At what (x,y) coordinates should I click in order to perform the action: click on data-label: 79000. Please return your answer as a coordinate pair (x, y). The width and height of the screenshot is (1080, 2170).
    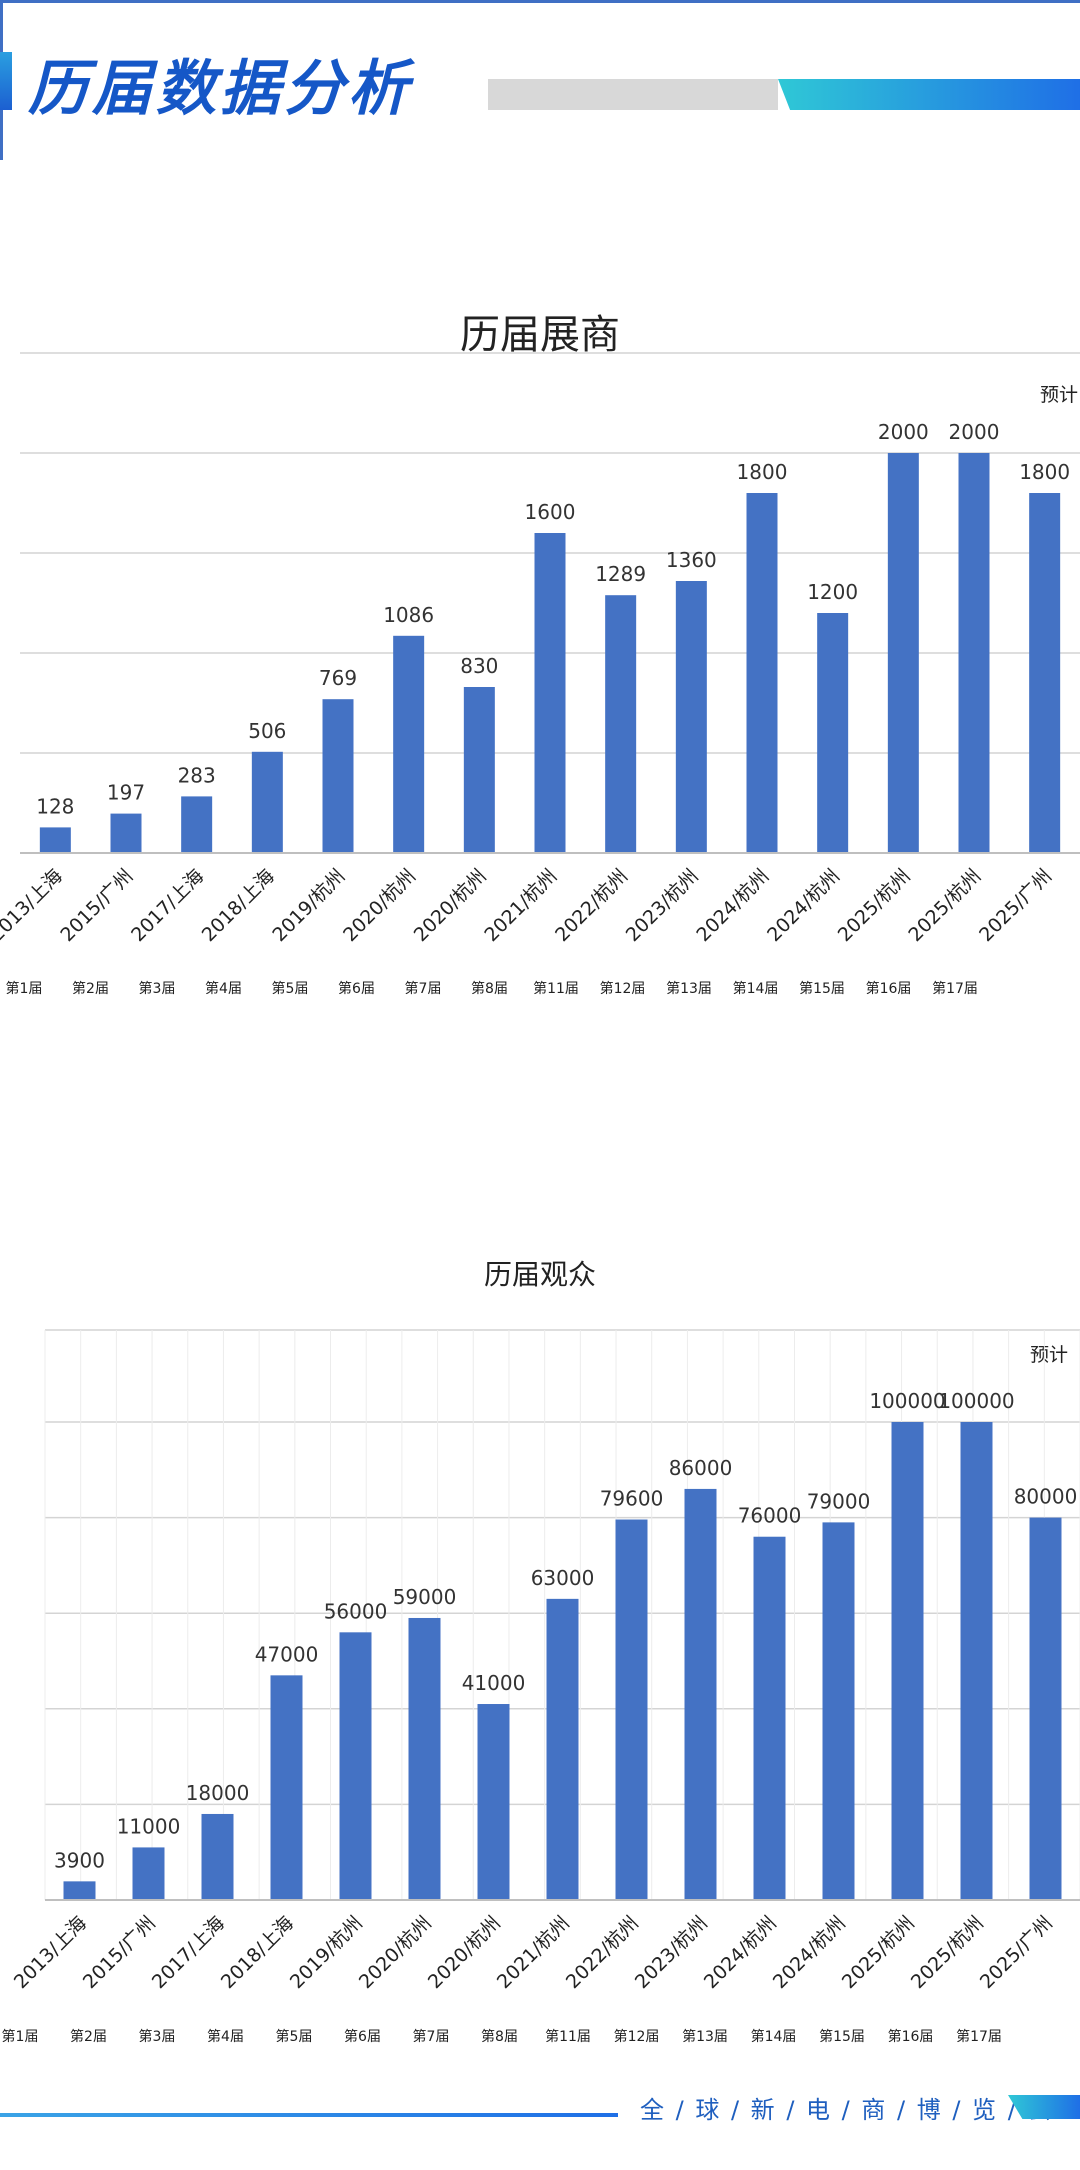
    Looking at the image, I should click on (839, 1501).